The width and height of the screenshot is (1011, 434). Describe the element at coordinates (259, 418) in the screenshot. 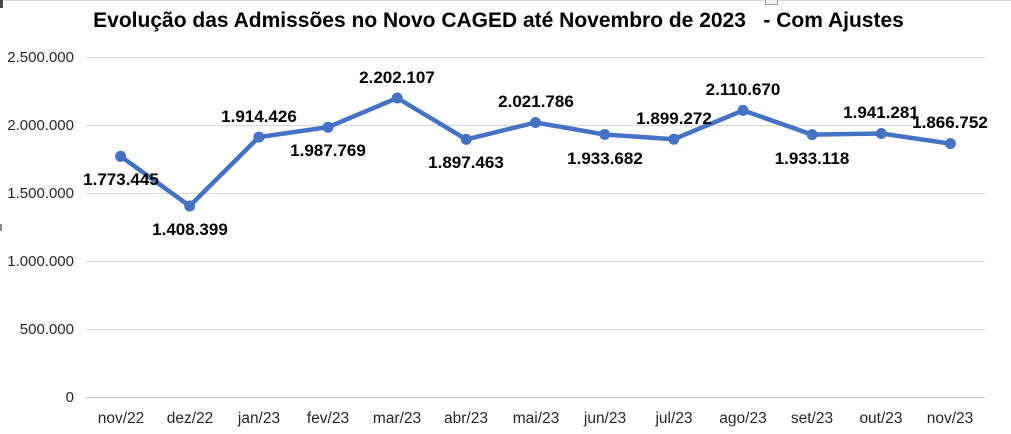

I see `x-axis-tick-label: jan/23` at that location.